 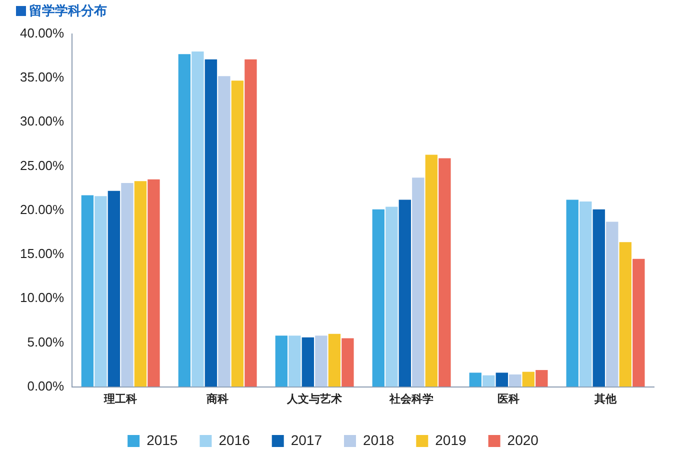 I want to click on x-tick-label: 人文与艺术, so click(x=314, y=399).